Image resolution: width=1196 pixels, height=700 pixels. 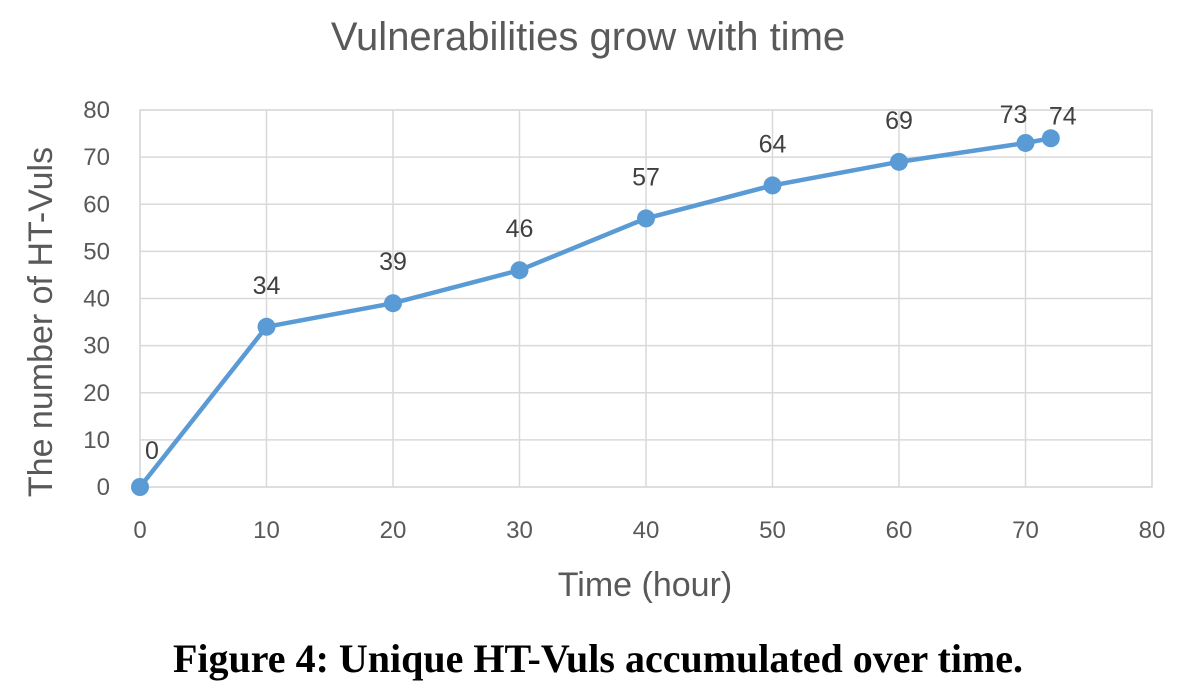 What do you see at coordinates (646, 530) in the screenshot?
I see `x-tick-label: 40` at bounding box center [646, 530].